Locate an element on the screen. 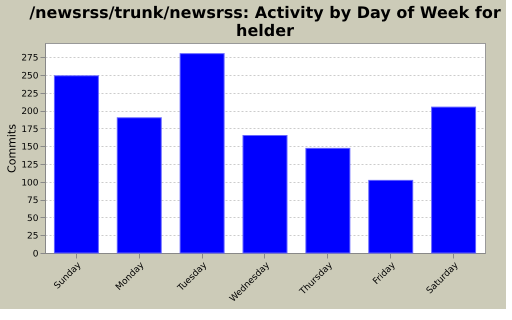 This screenshot has height=320, width=512. y-tick-label: 125 is located at coordinates (29, 165).